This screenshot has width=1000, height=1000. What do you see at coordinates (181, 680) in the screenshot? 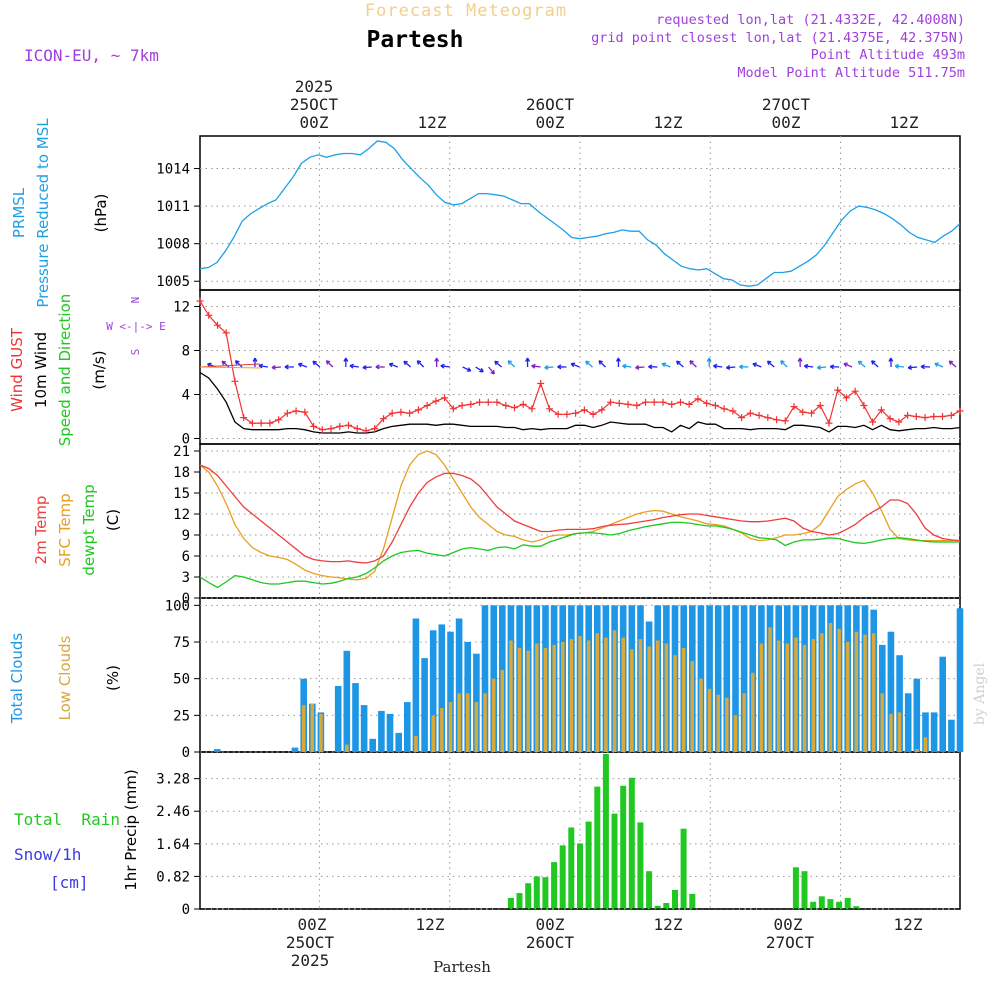
I see `y-tick-label: 50` at bounding box center [181, 680].